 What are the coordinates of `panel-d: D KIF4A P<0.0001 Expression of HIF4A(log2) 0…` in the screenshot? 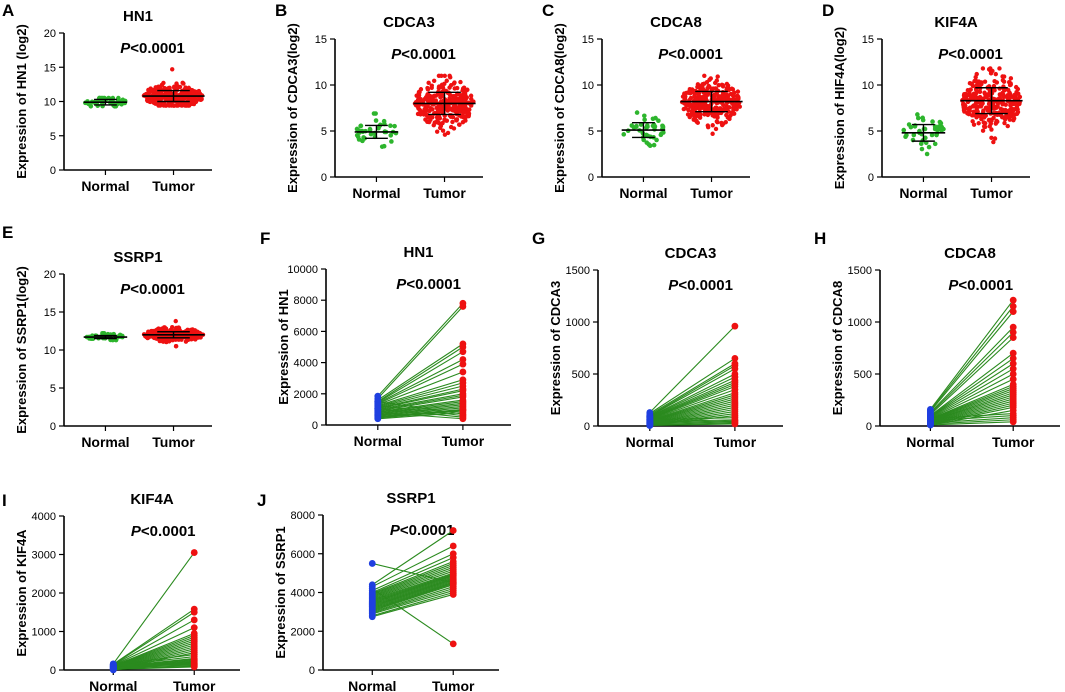 It's located at (926, 101).